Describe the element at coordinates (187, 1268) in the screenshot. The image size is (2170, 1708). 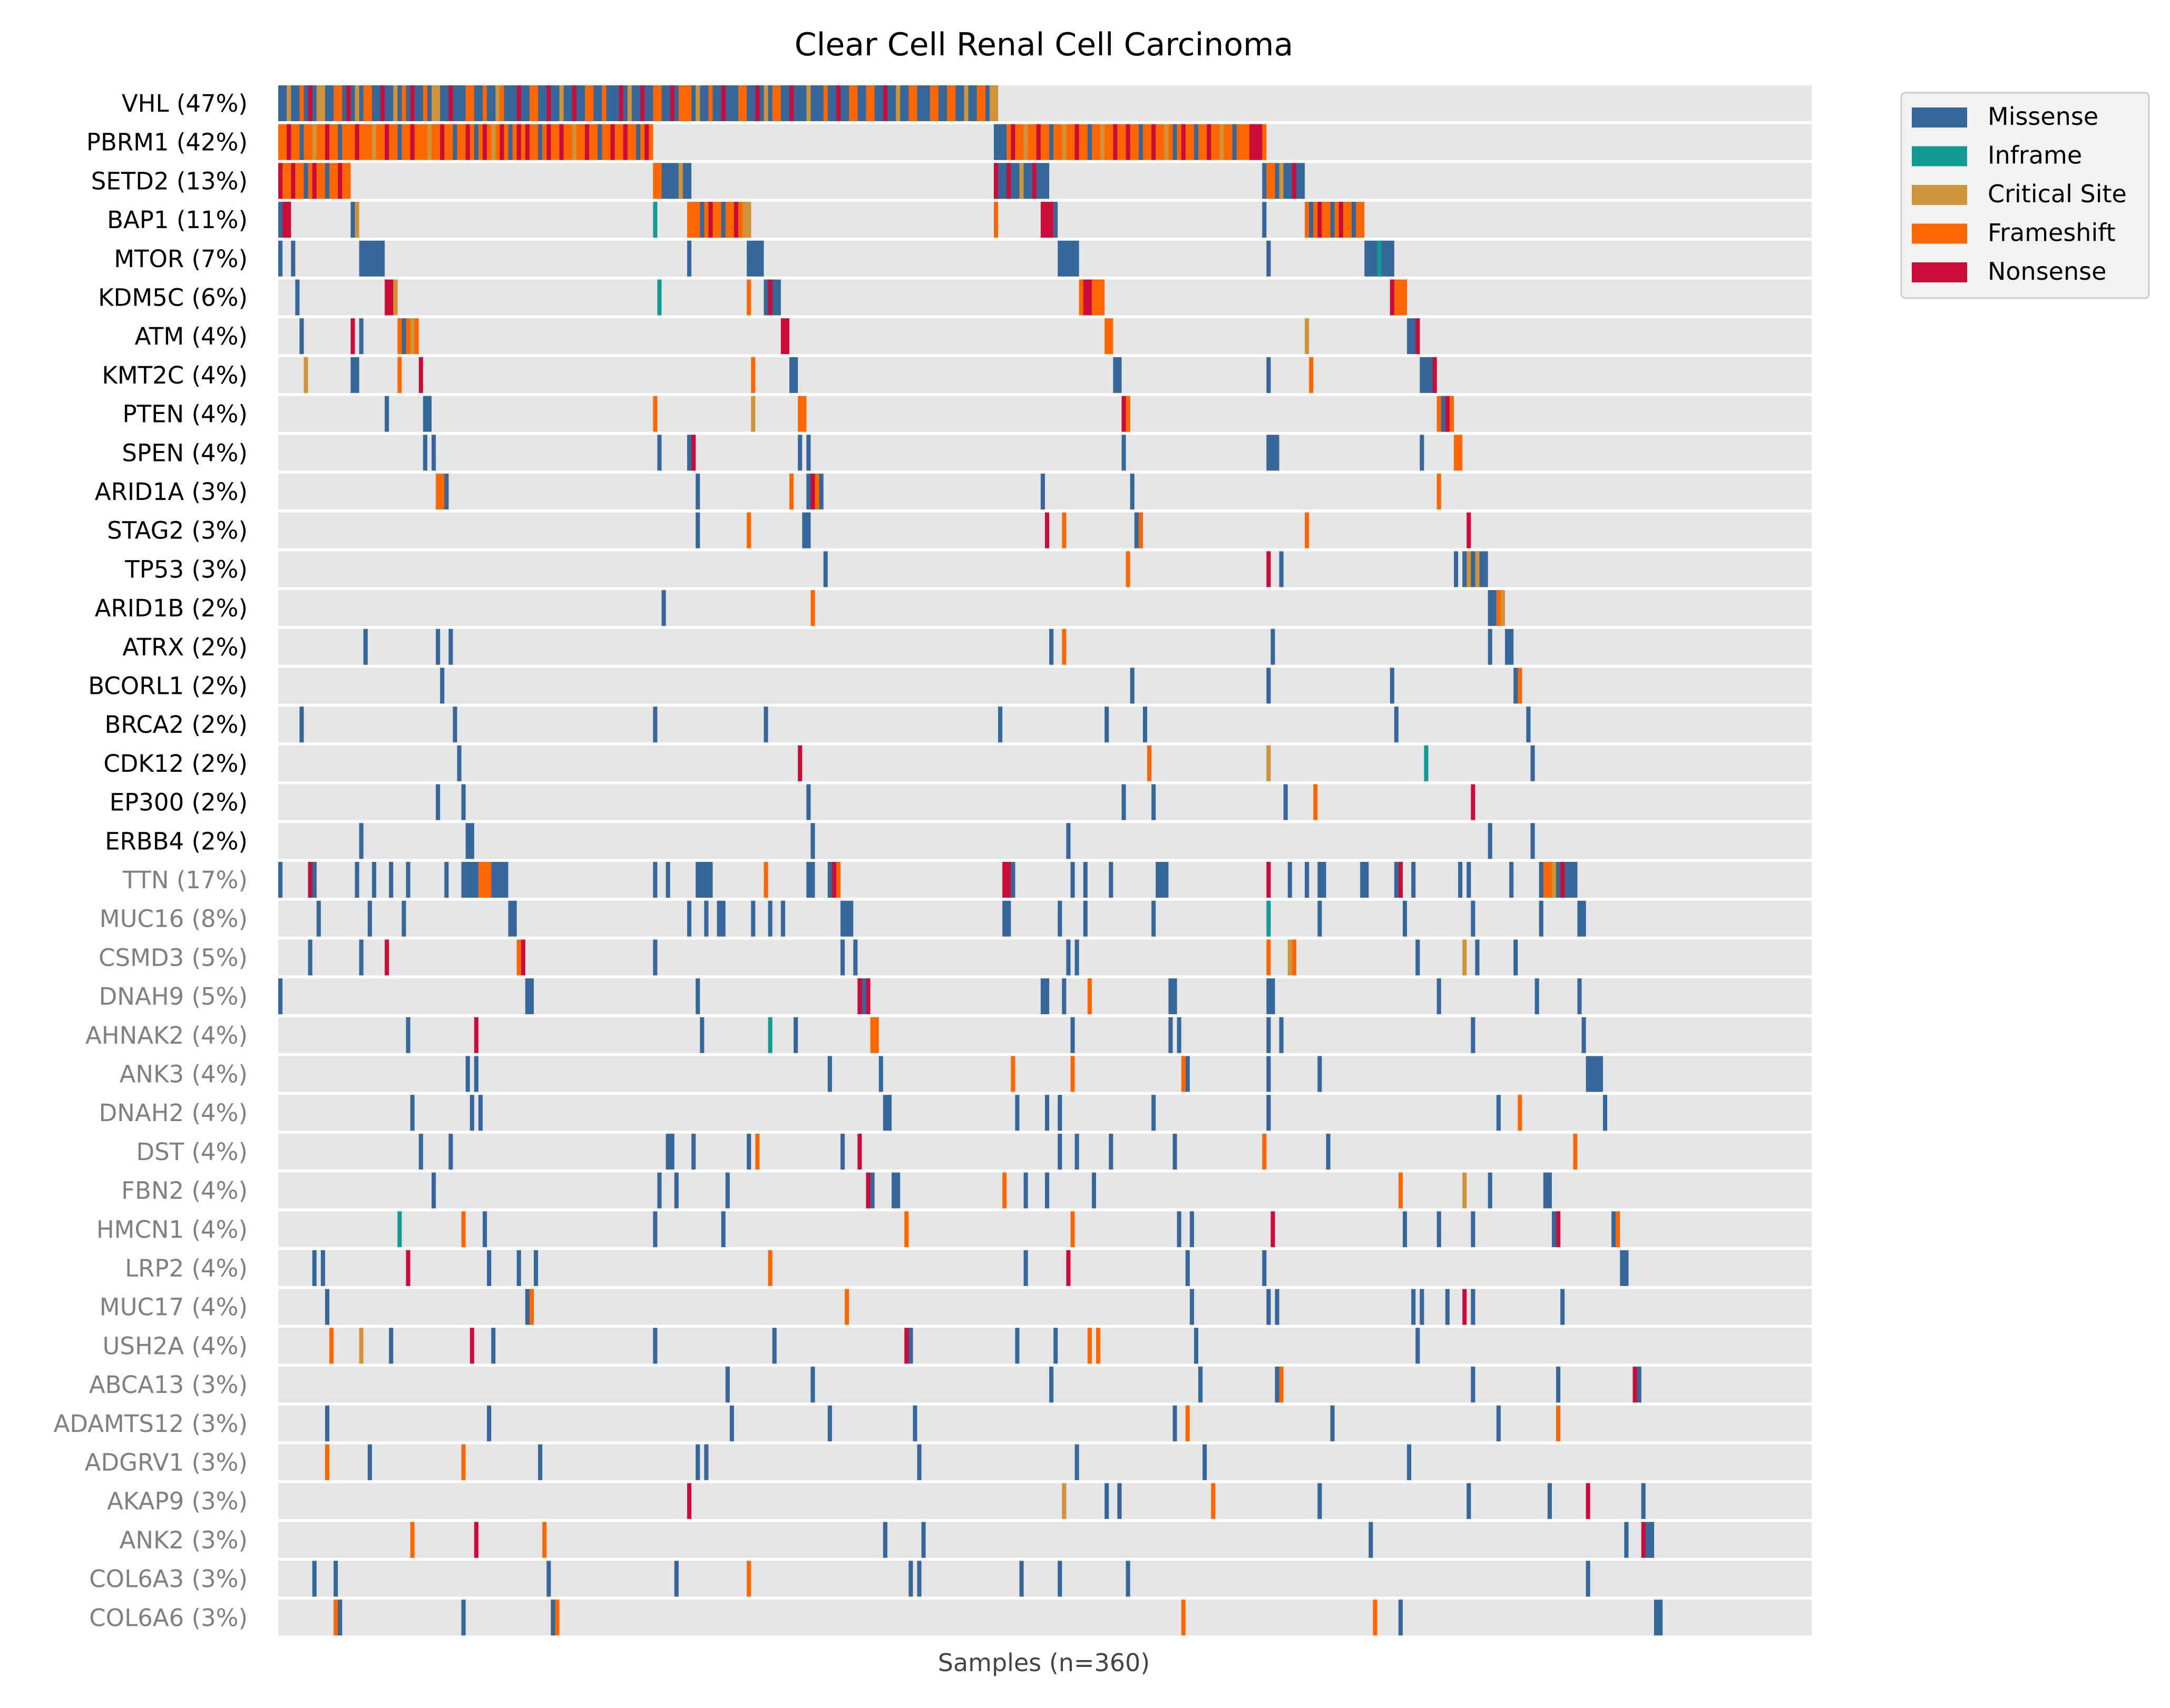
I see `gene-label: LRP2 (4%)` at that location.